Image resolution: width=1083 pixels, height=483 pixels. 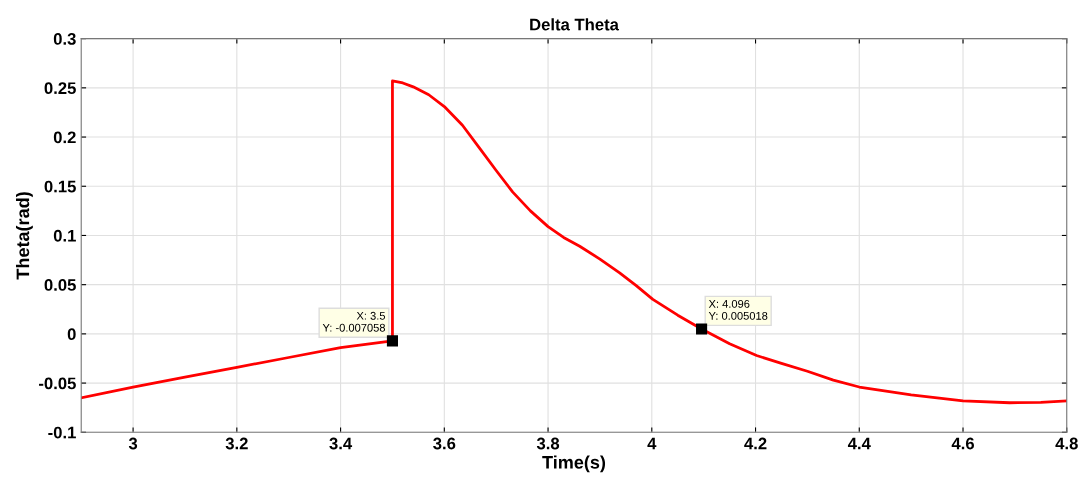 What do you see at coordinates (575, 24) in the screenshot?
I see `chart-title: Delta Theta` at bounding box center [575, 24].